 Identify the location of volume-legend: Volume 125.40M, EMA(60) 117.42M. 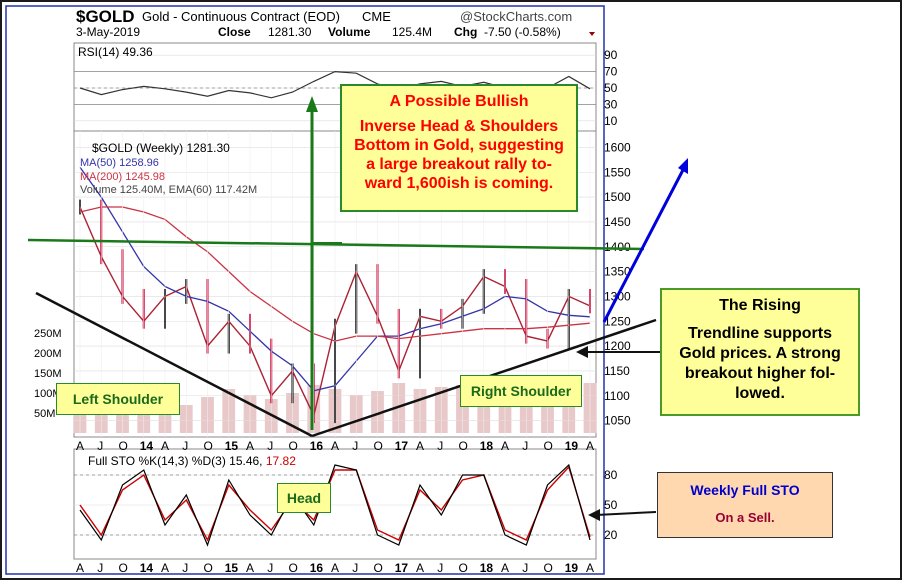
(168, 190).